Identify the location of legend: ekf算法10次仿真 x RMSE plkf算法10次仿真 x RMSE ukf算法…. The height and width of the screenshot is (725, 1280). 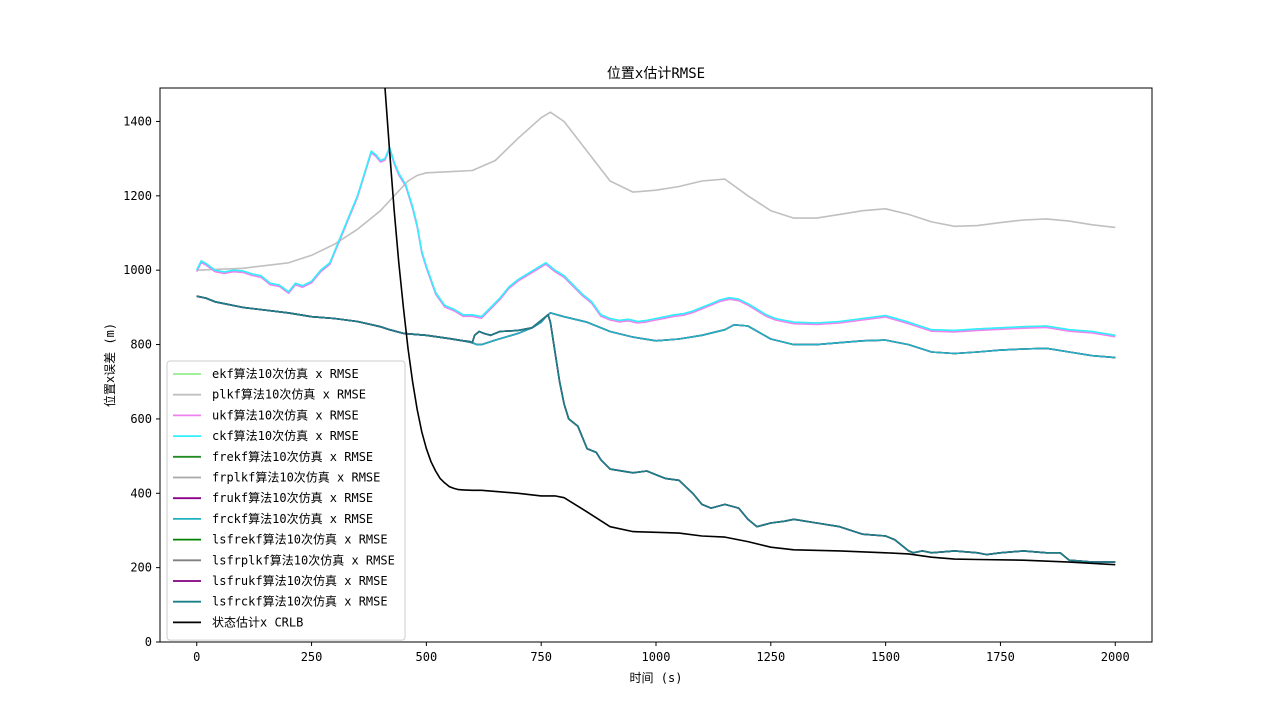
(286, 500).